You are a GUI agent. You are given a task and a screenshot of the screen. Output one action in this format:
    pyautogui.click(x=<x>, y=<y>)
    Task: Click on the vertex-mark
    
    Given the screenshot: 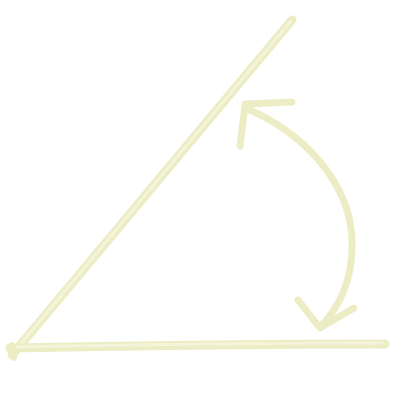 What is the action you would take?
    pyautogui.click(x=13, y=351)
    